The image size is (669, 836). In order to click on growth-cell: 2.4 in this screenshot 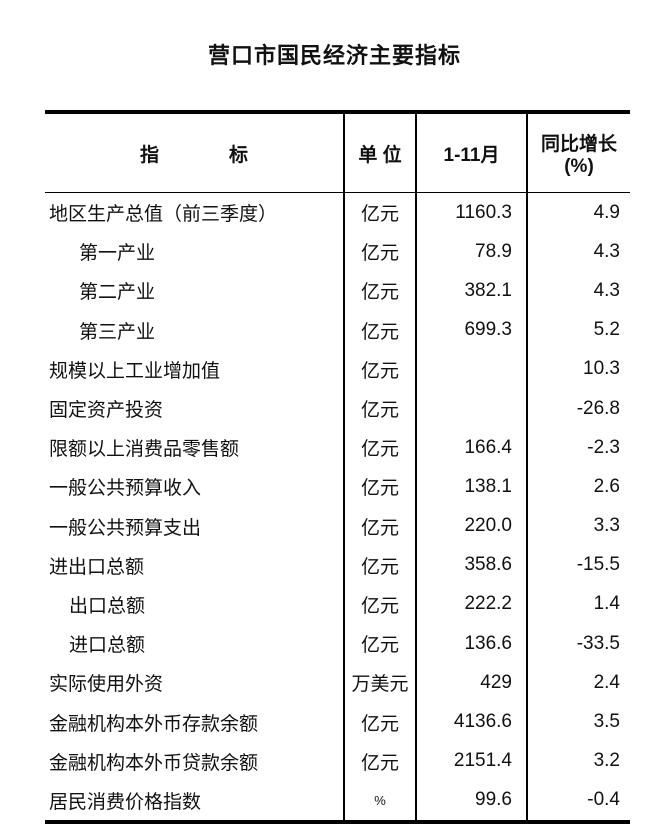, I will do `click(578, 683)`.